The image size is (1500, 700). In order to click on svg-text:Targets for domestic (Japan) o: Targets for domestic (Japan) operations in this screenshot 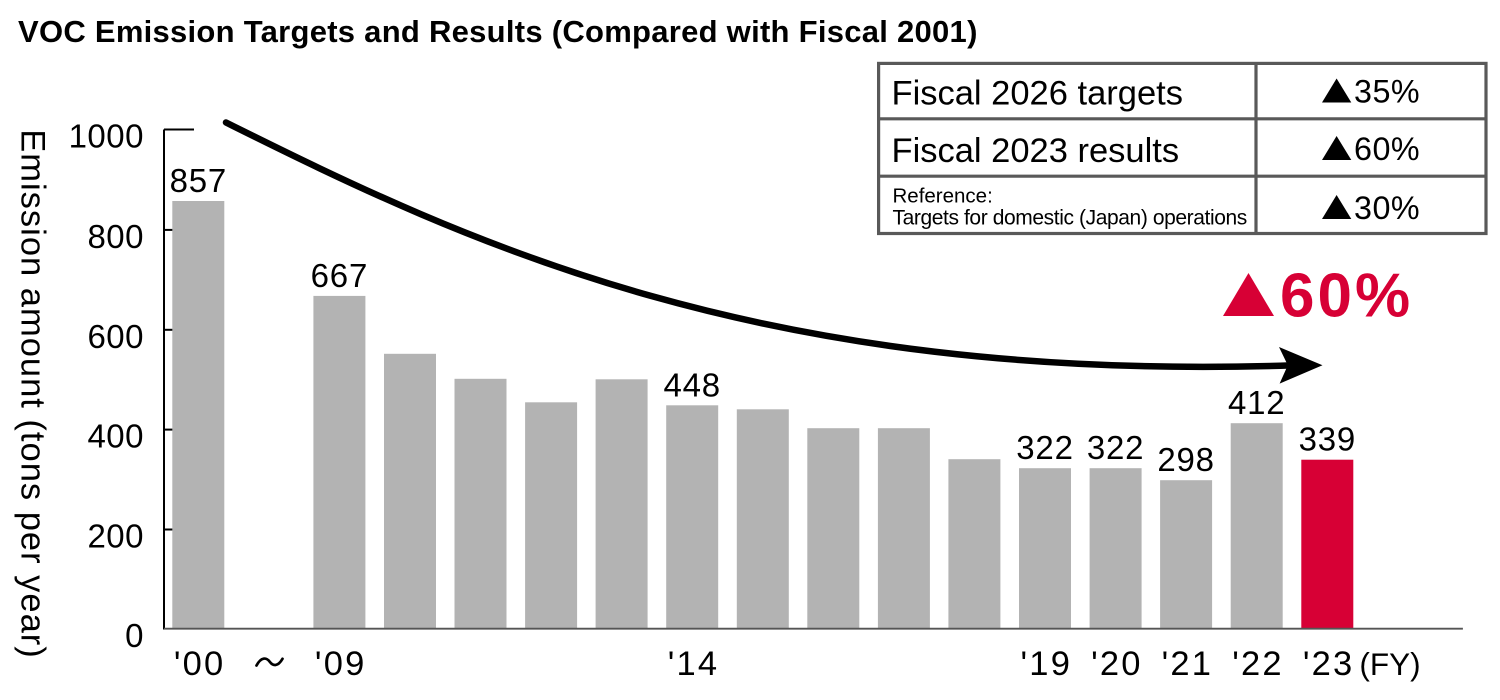, I will do `click(1070, 217)`.